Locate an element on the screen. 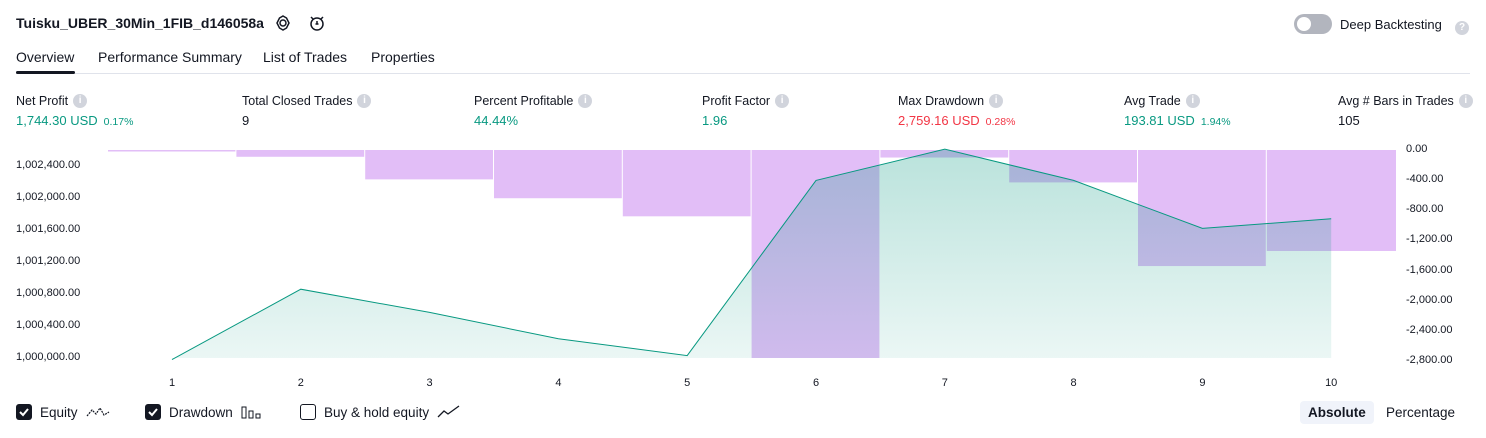  right-axis-tick: -1,600.00 is located at coordinates (1429, 269).